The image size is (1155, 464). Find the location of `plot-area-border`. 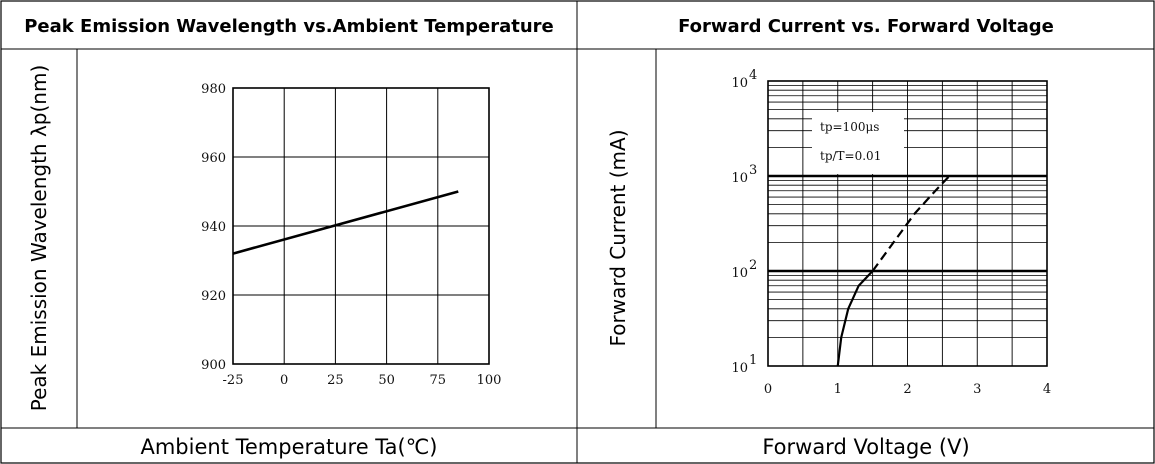

plot-area-border is located at coordinates (361, 226).